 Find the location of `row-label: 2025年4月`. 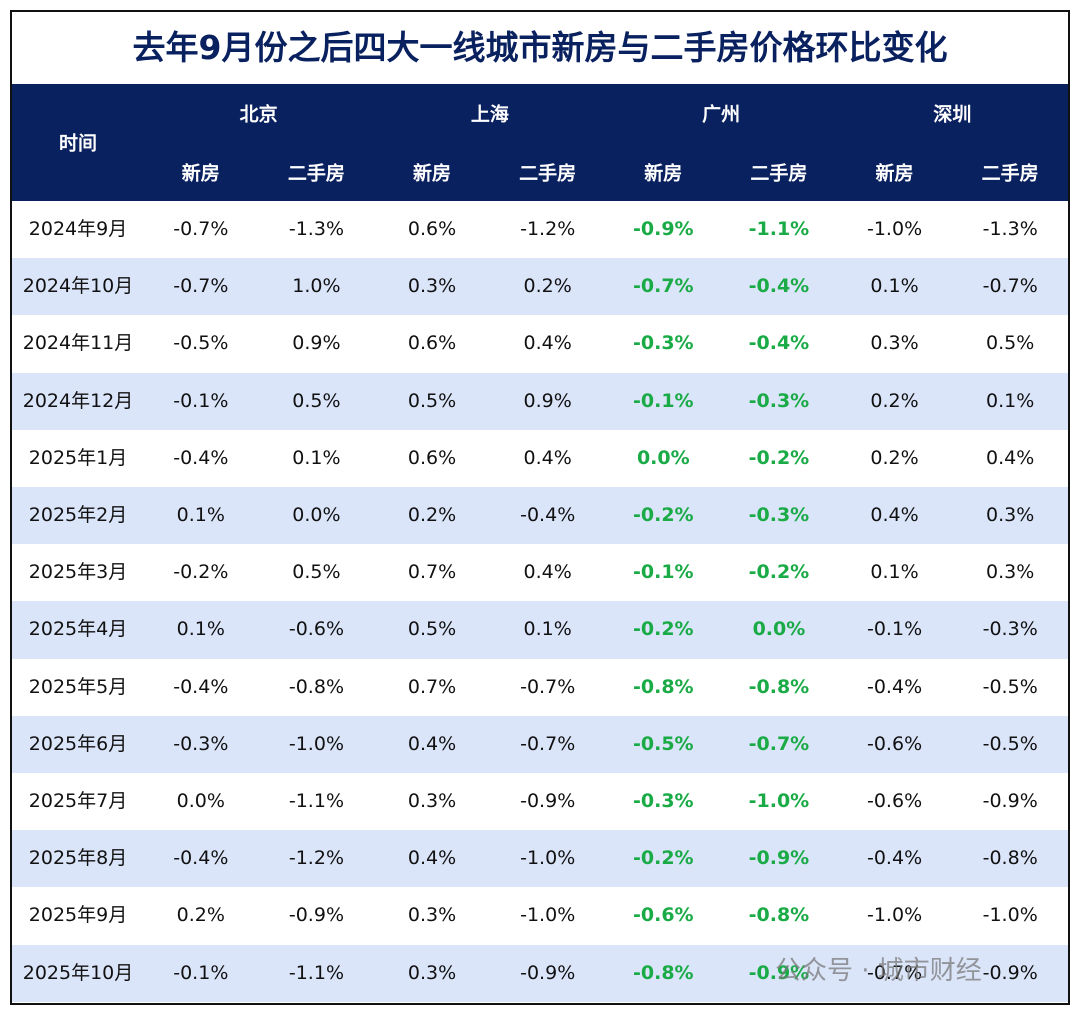

row-label: 2025年4月 is located at coordinates (78, 629).